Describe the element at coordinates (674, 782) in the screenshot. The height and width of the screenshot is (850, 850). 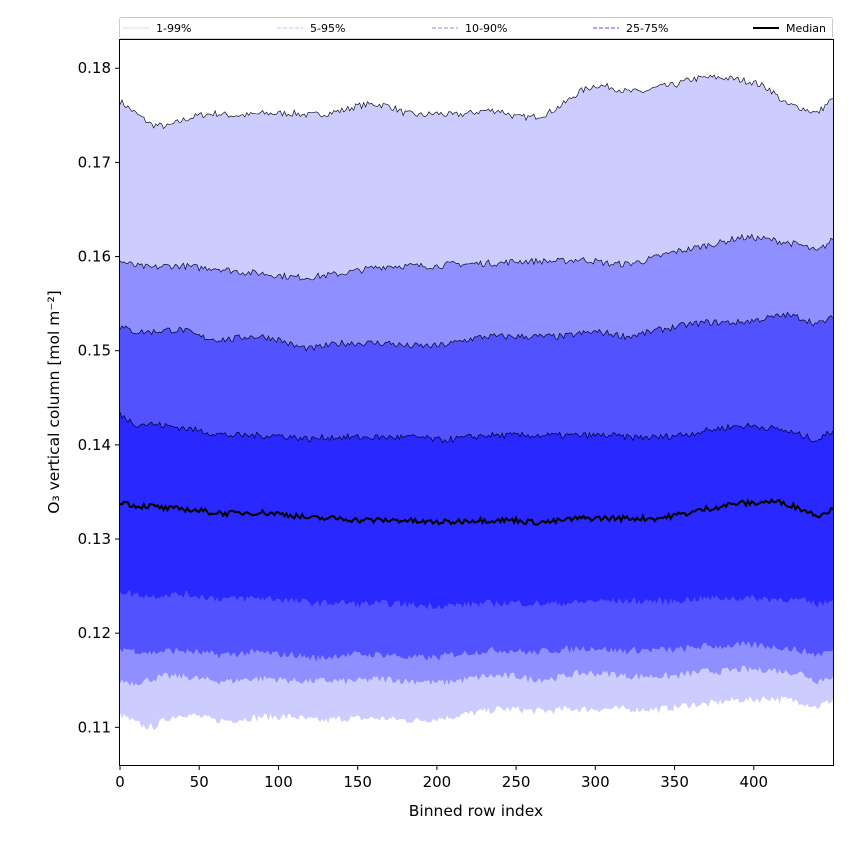
I see `x-tick-label: 350` at that location.